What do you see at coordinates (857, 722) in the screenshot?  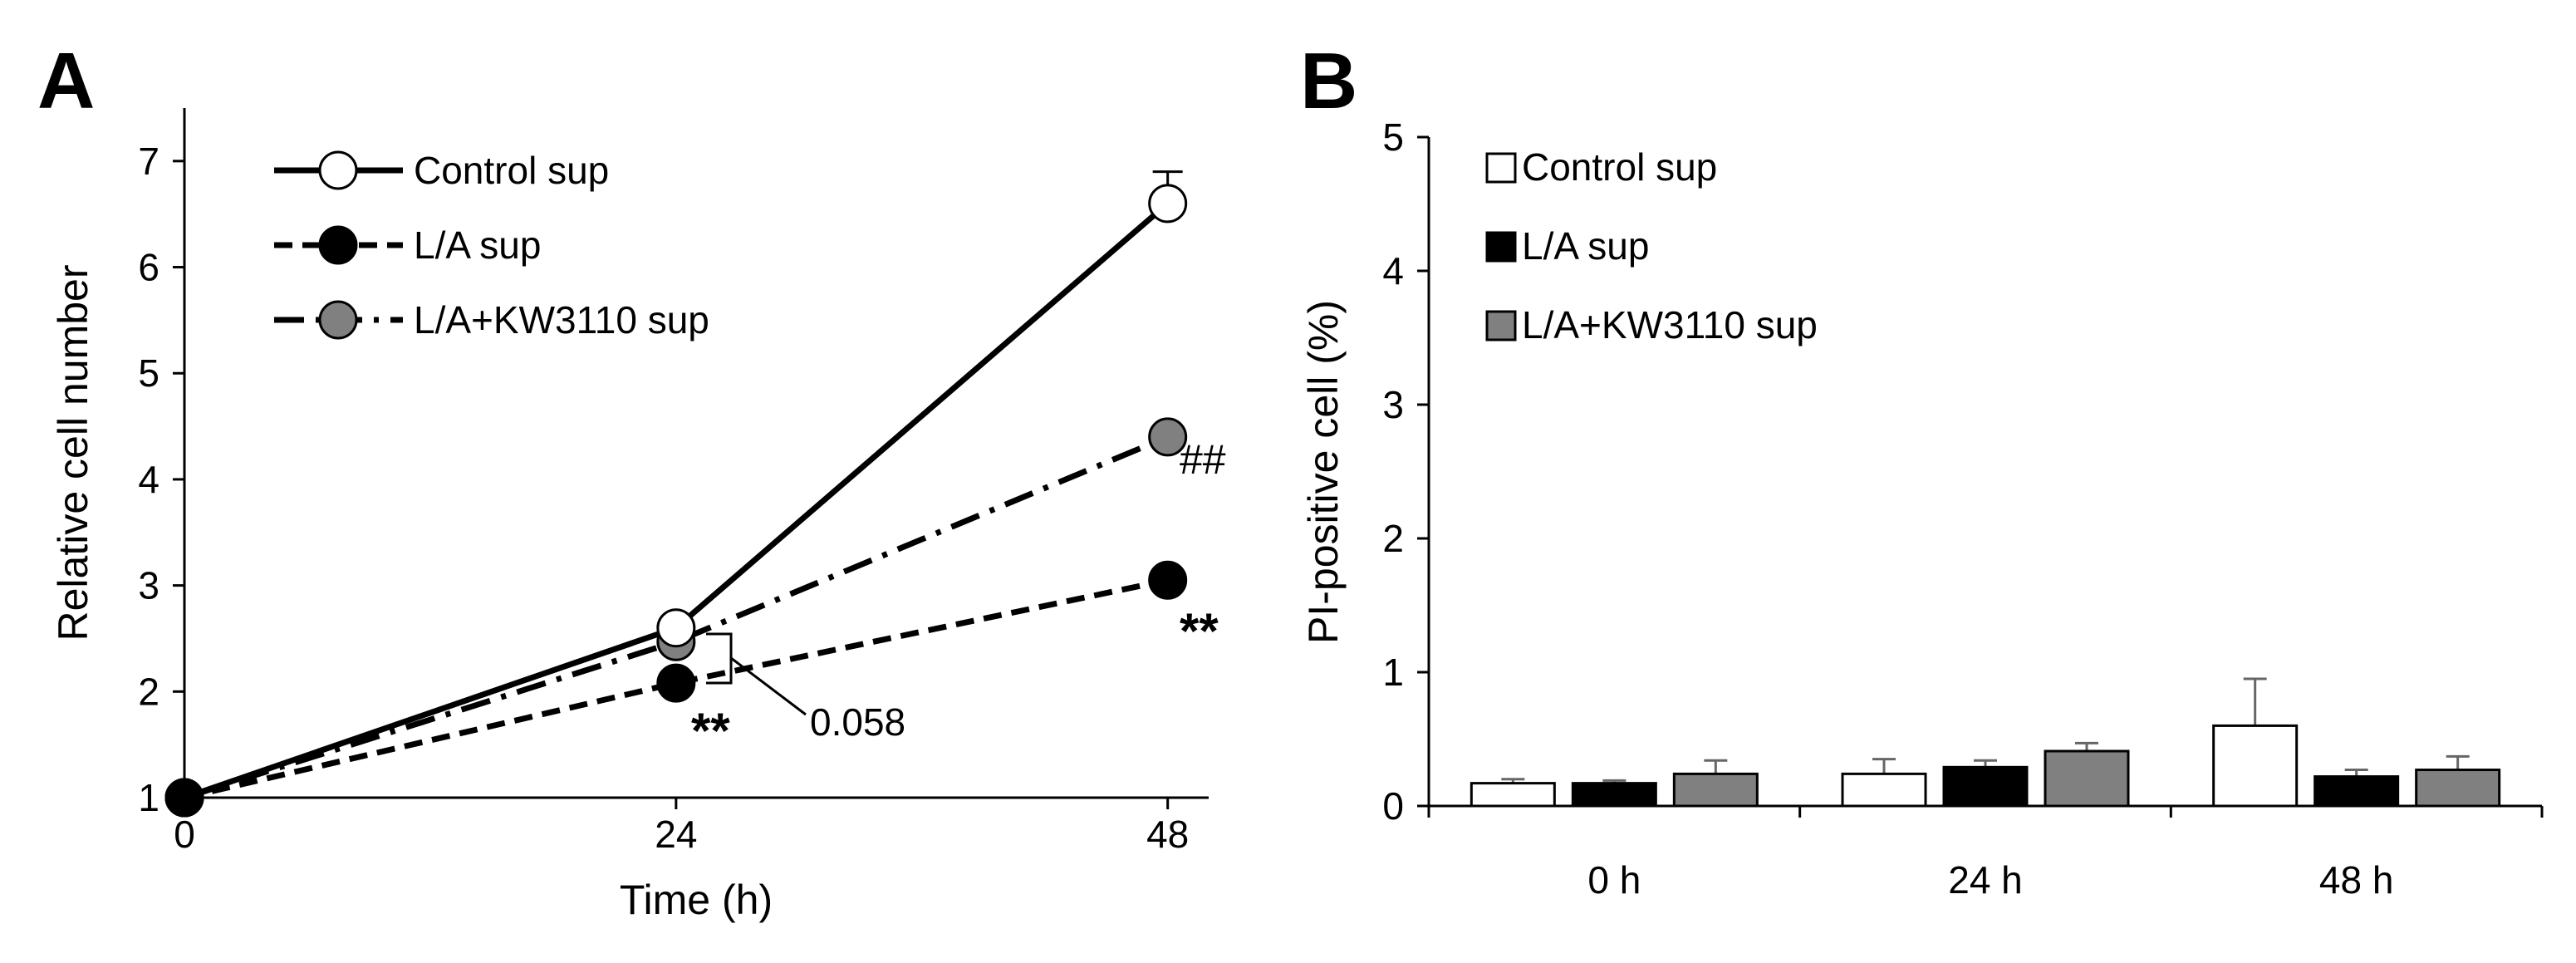 I see `p-value-label: 0.058` at bounding box center [857, 722].